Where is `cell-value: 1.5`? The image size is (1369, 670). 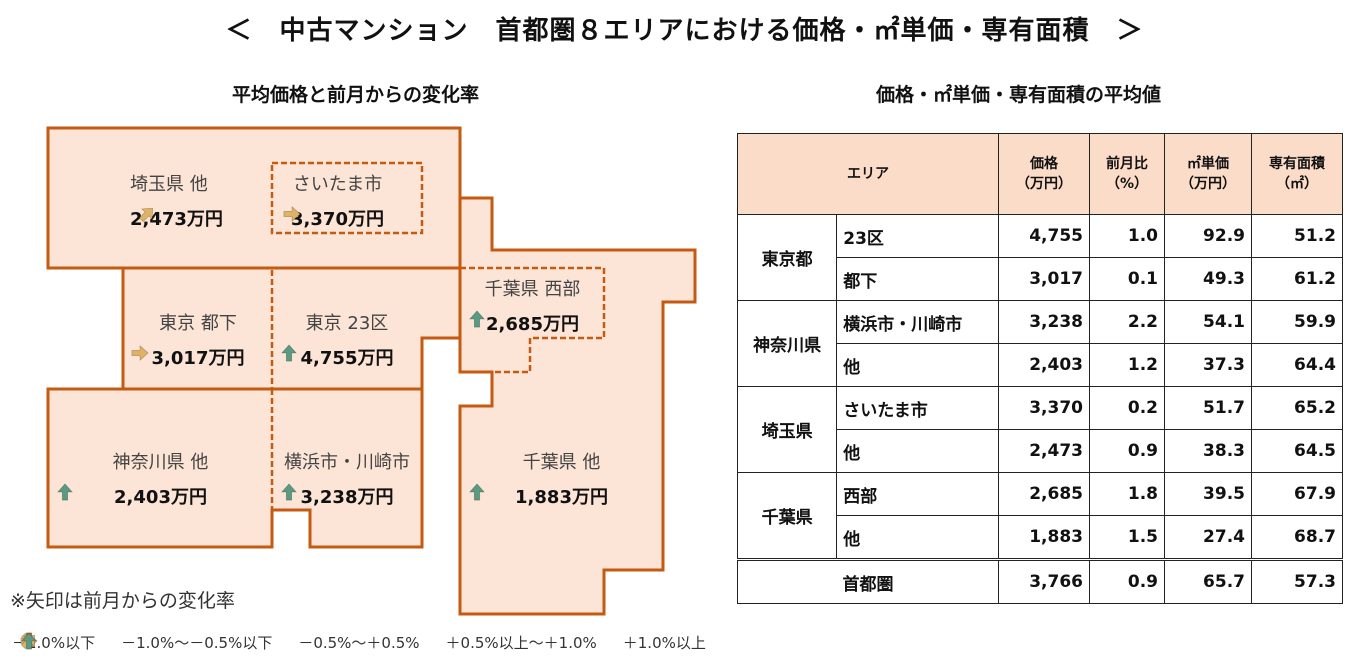
cell-value: 1.5 is located at coordinates (1127, 537).